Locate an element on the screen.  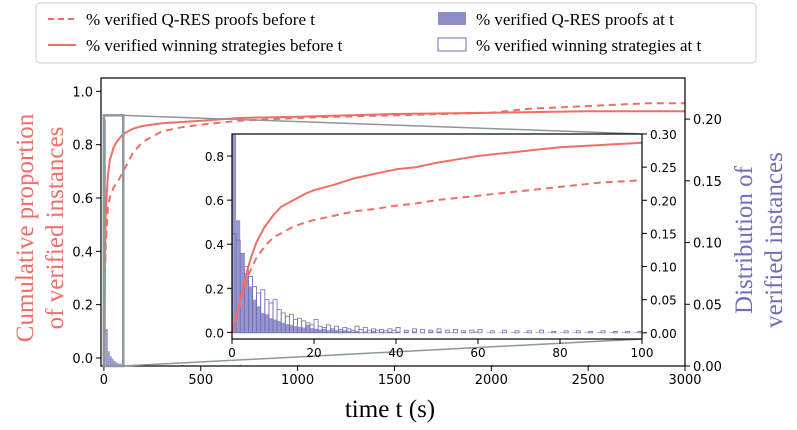
main-xtick-label: 500 is located at coordinates (200, 380).